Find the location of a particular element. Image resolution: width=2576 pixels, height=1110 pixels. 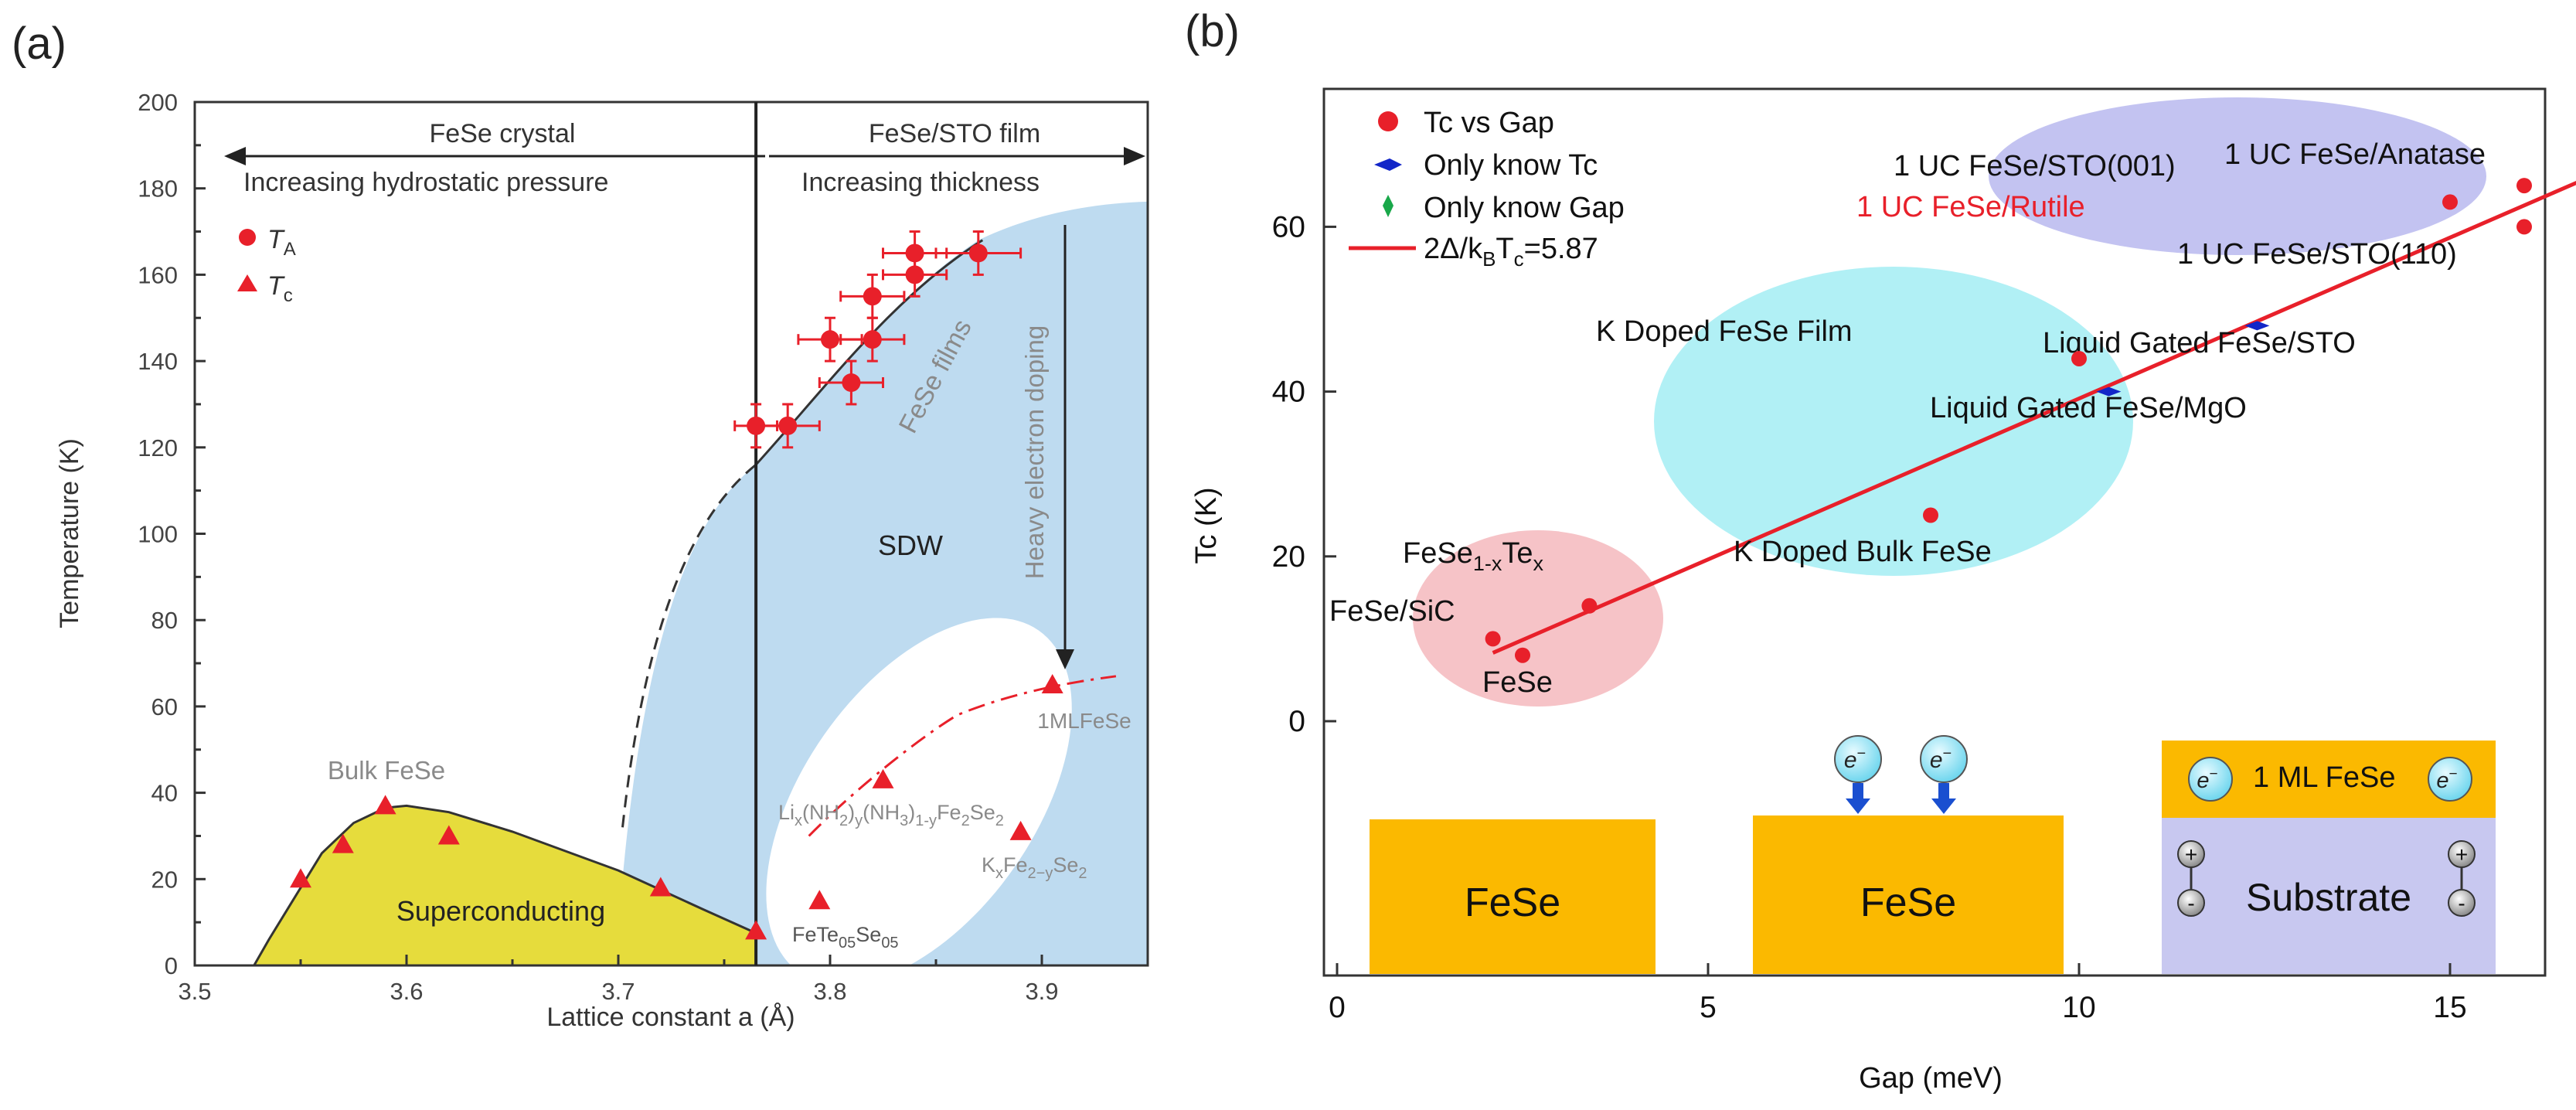

pressure-label: Increasing hydrostatic pressure is located at coordinates (425, 182).